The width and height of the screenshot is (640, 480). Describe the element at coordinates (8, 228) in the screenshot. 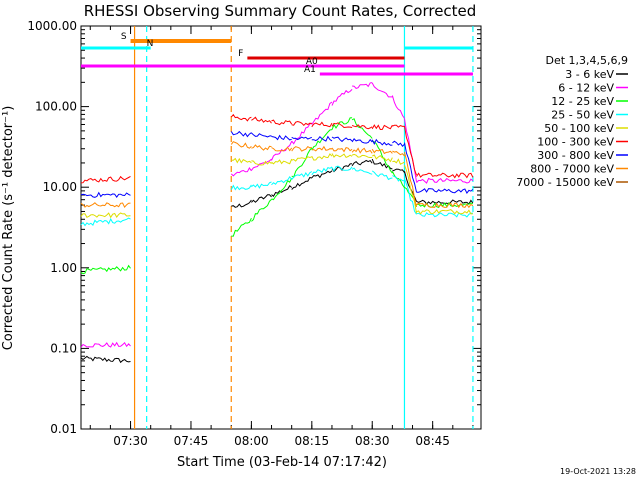

I see `y-axis-label: Corrected Count Rate (s⁻¹ detector⁻¹)` at that location.